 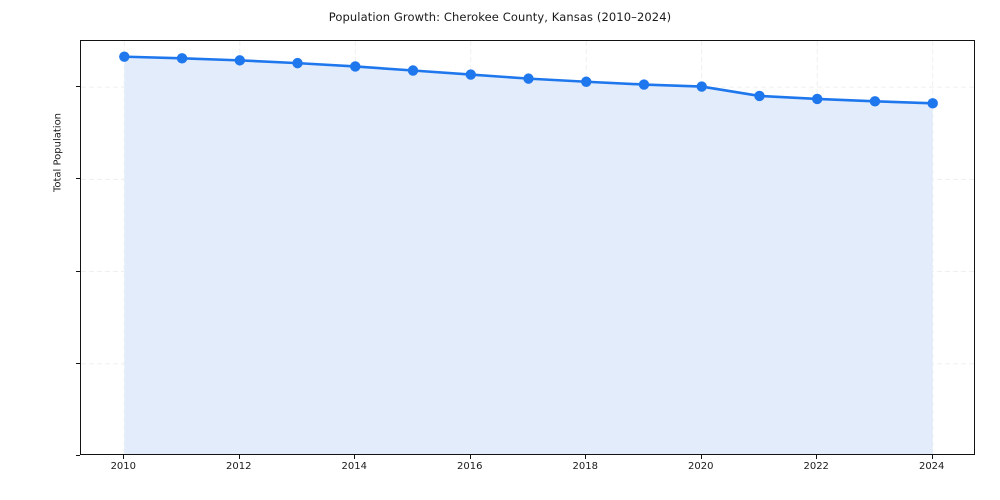 I want to click on x-tick-label: 2010, so click(x=123, y=466).